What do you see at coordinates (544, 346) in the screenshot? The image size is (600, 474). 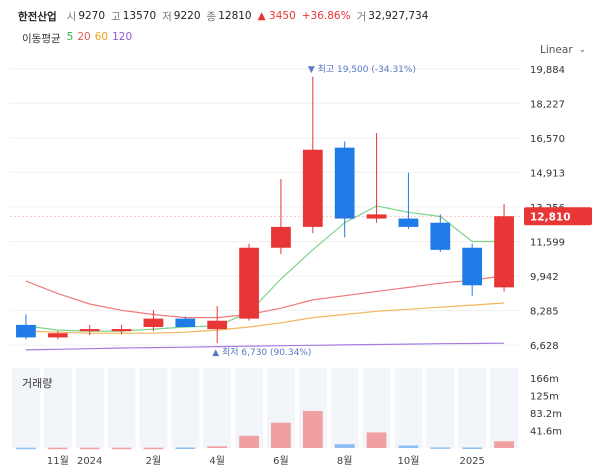 I see `price-tick-label: 6,628` at bounding box center [544, 346].